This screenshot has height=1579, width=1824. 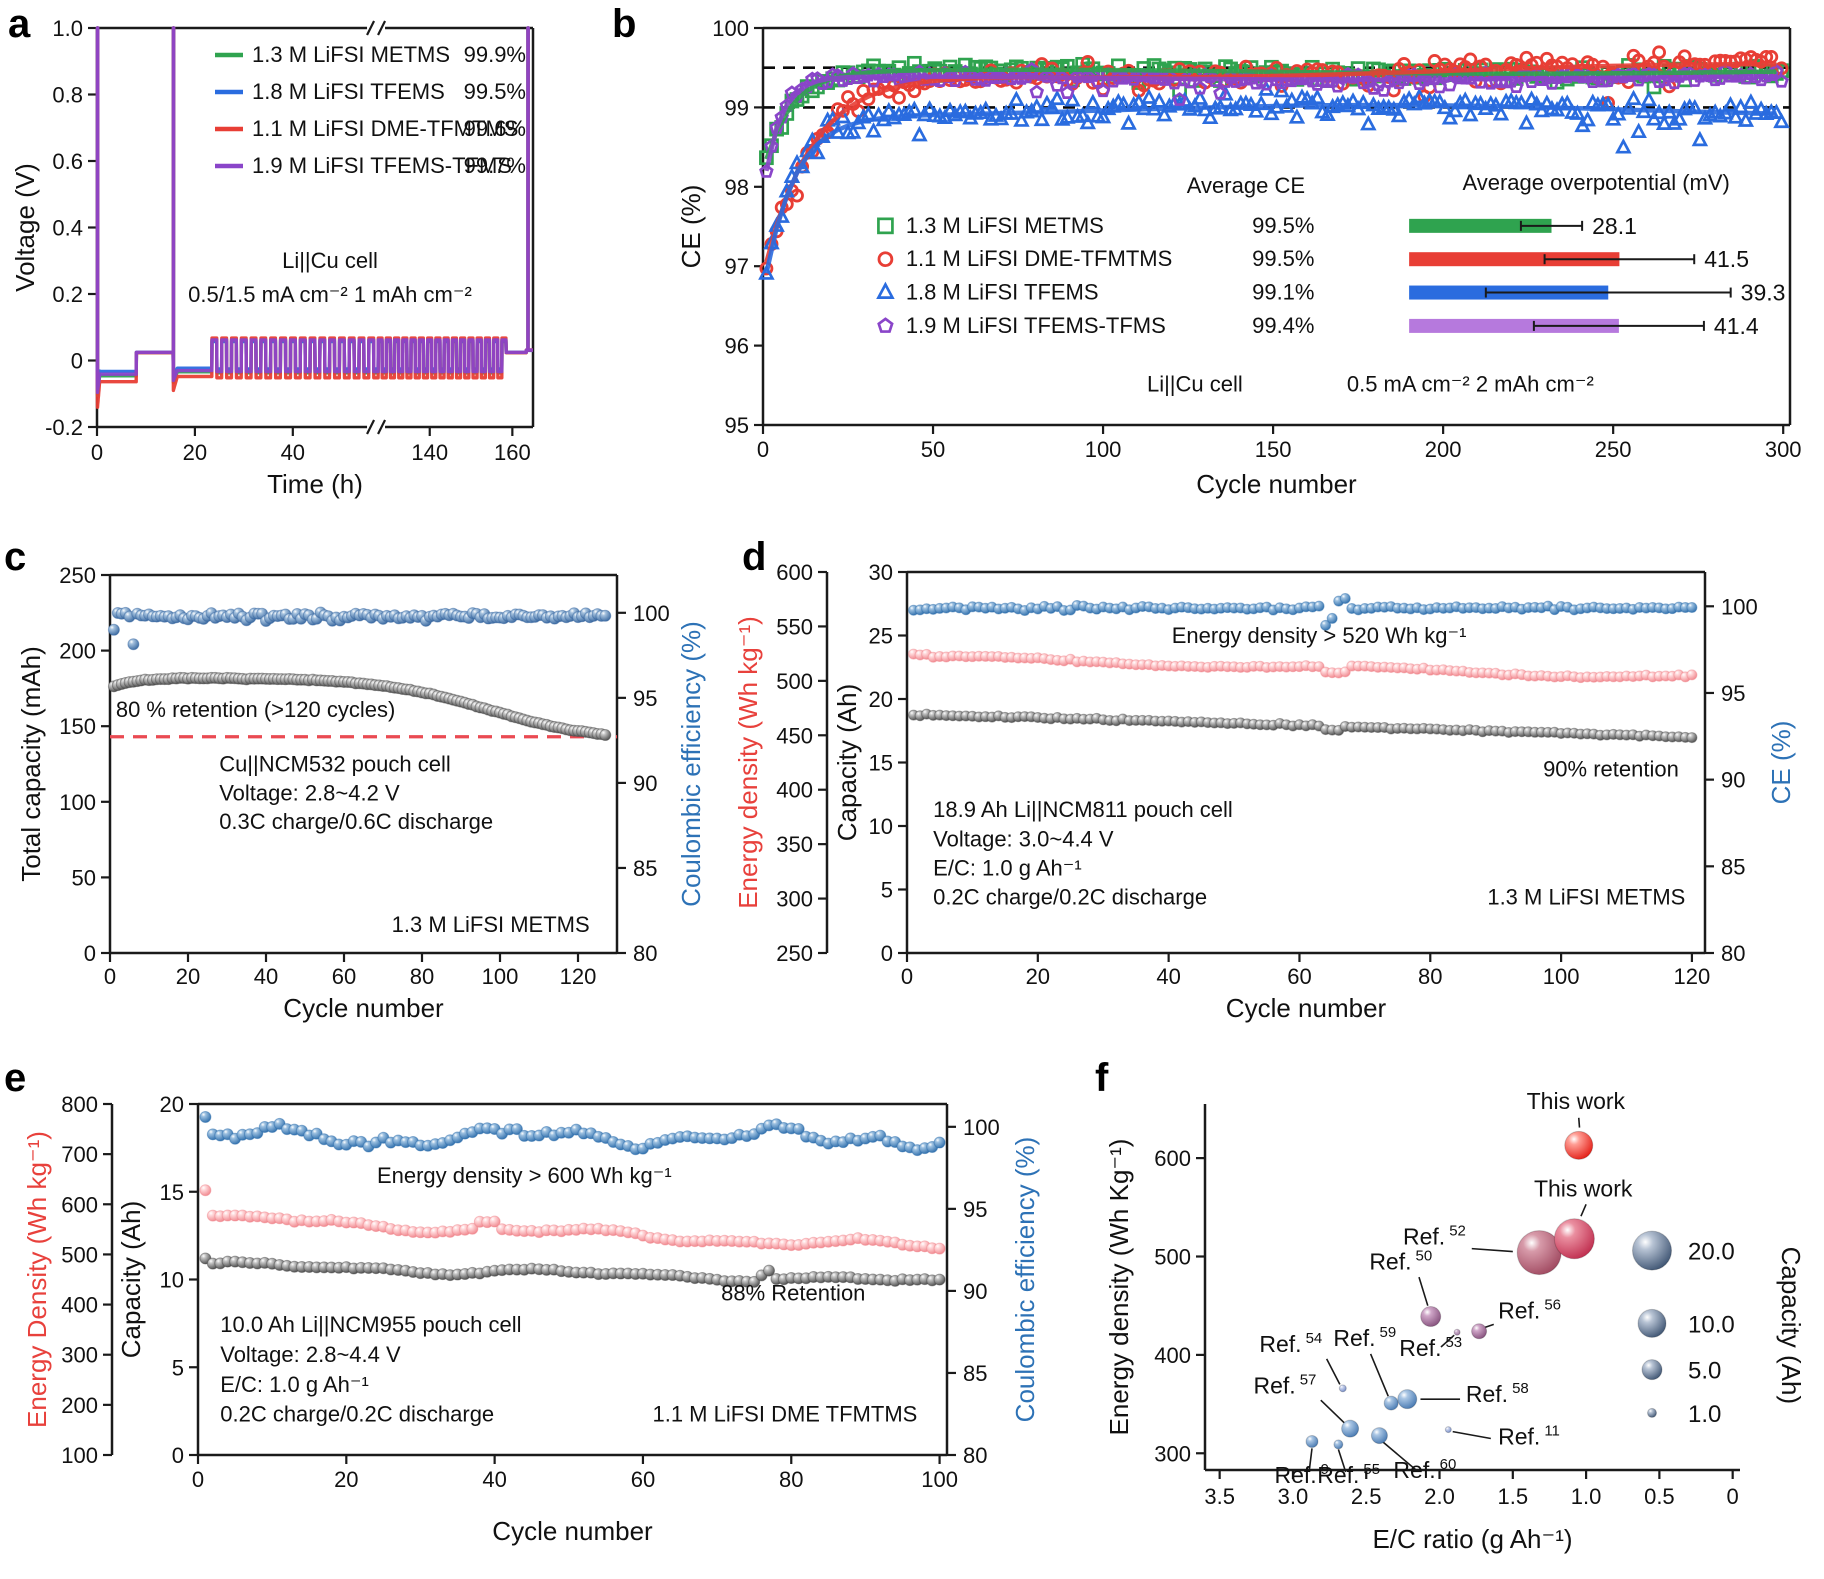 I want to click on legend-bubble-5.0, so click(x=1652, y=1370).